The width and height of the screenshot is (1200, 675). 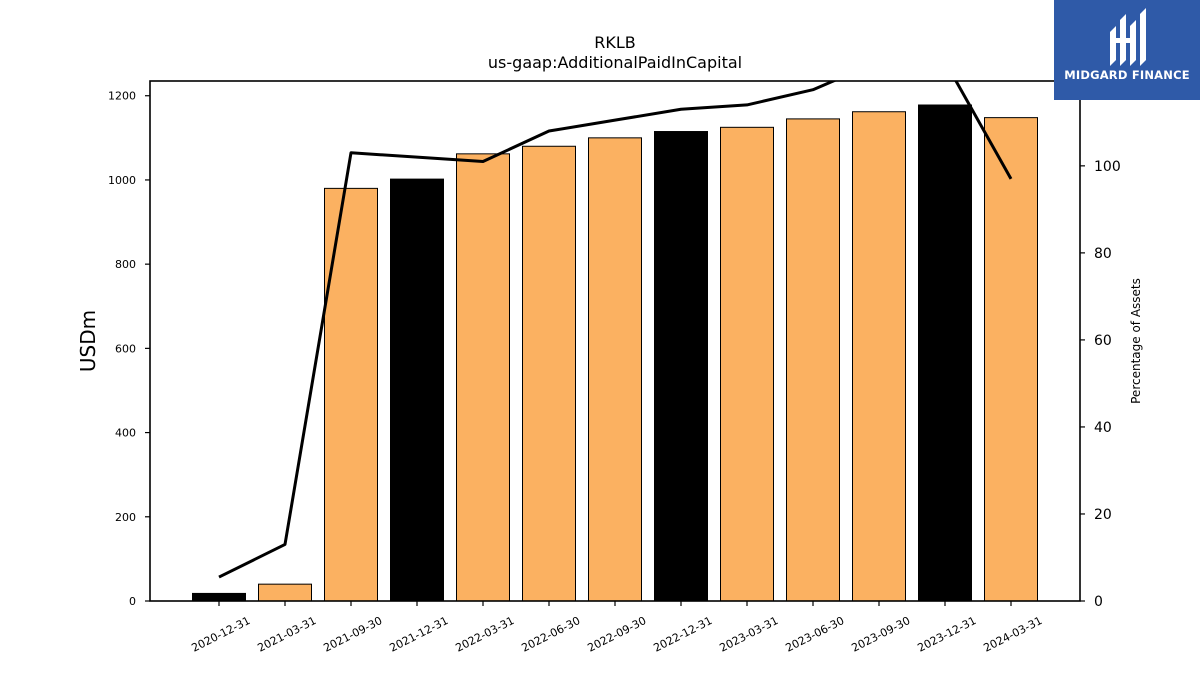 What do you see at coordinates (125, 433) in the screenshot?
I see `y-tick-label: 400` at bounding box center [125, 433].